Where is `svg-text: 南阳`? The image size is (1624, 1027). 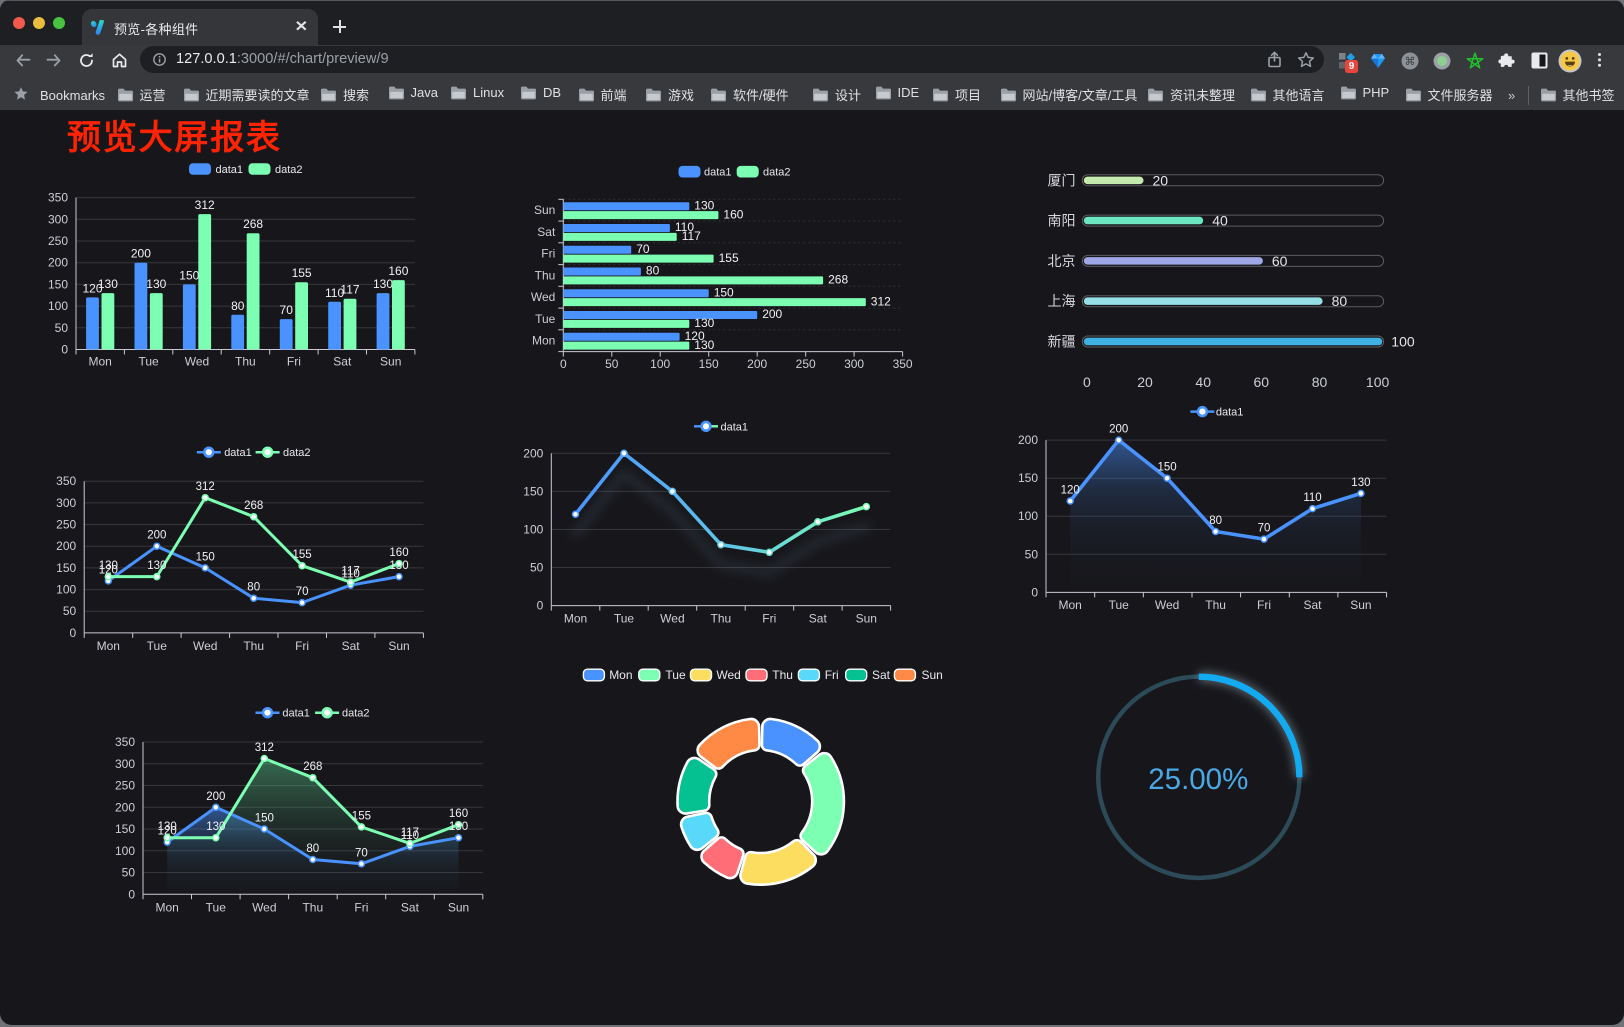
svg-text: 南阳 is located at coordinates (1062, 221).